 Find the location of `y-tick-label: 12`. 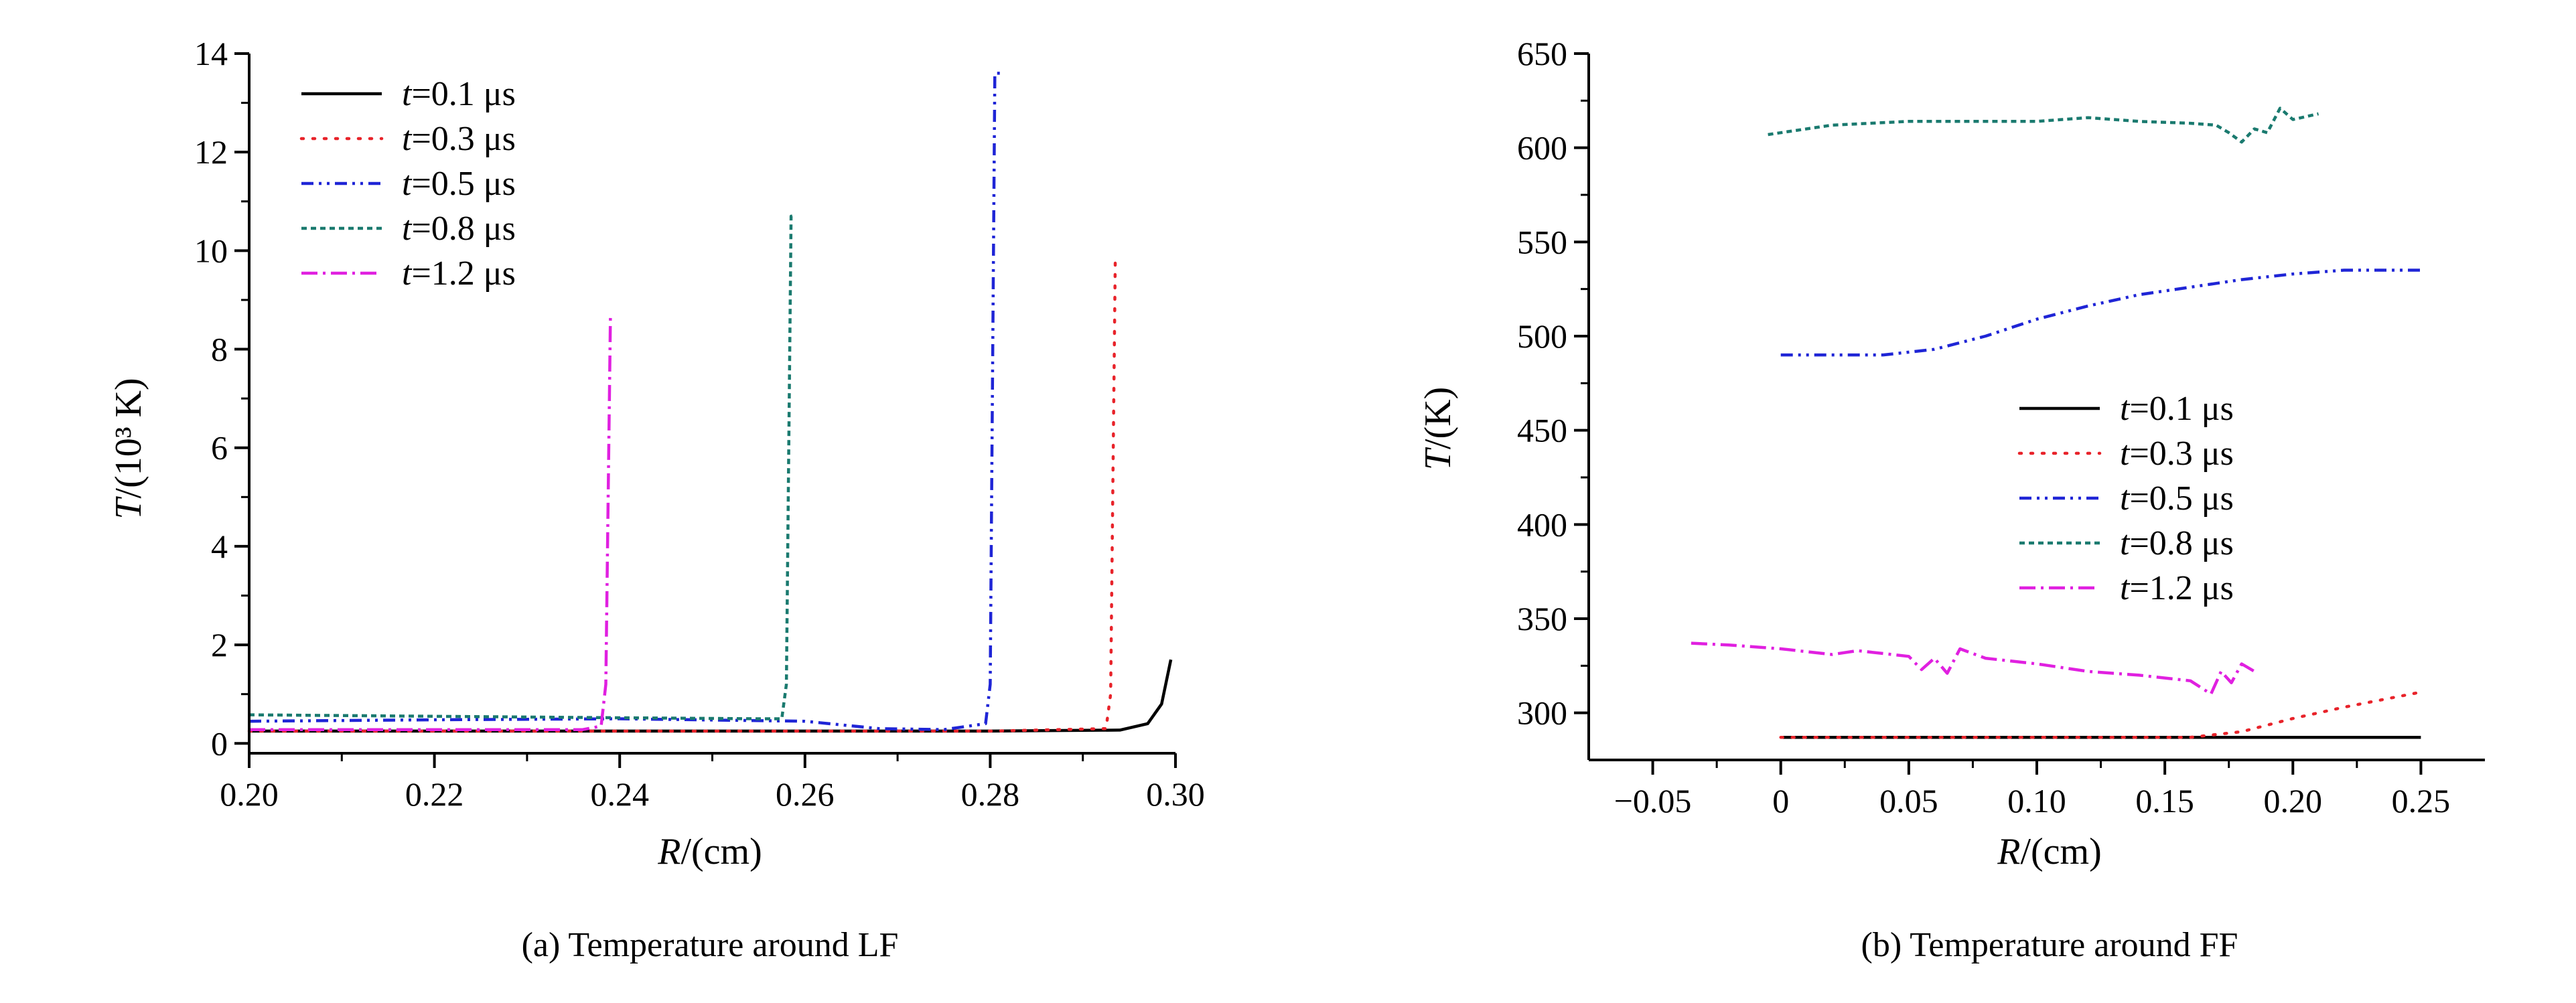

y-tick-label: 12 is located at coordinates (211, 152).